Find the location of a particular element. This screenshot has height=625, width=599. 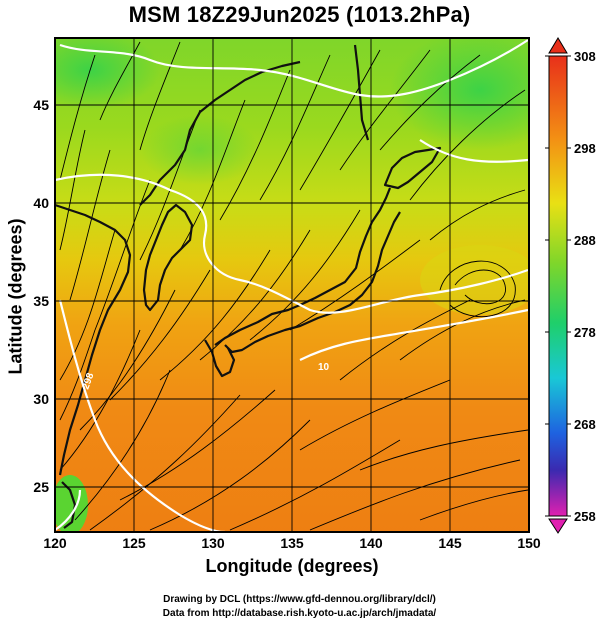

colorbar-tick-label: 288 is located at coordinates (585, 240).